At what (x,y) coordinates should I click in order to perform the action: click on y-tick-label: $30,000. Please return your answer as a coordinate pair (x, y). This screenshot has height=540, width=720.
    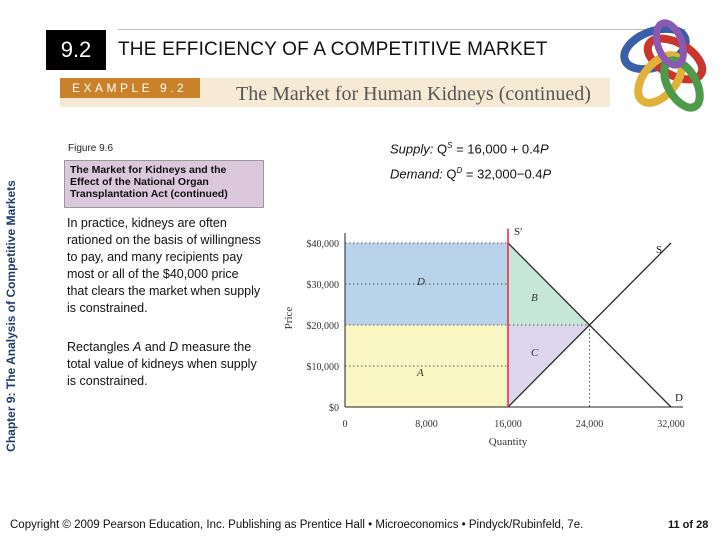
    Looking at the image, I should click on (323, 285).